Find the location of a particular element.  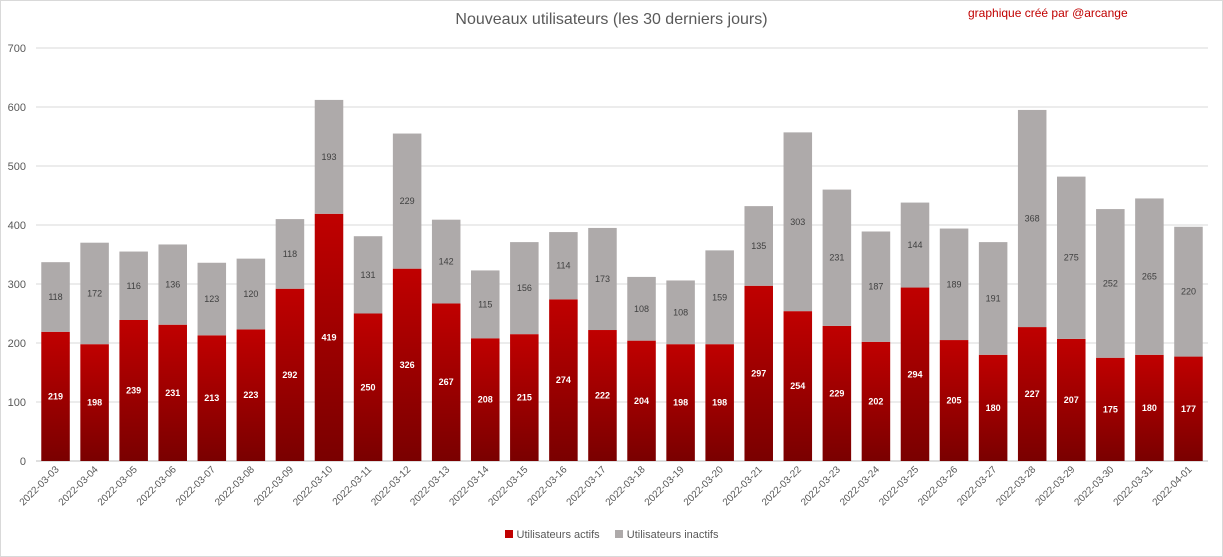

data-label-inactive: 172 is located at coordinates (94, 293).